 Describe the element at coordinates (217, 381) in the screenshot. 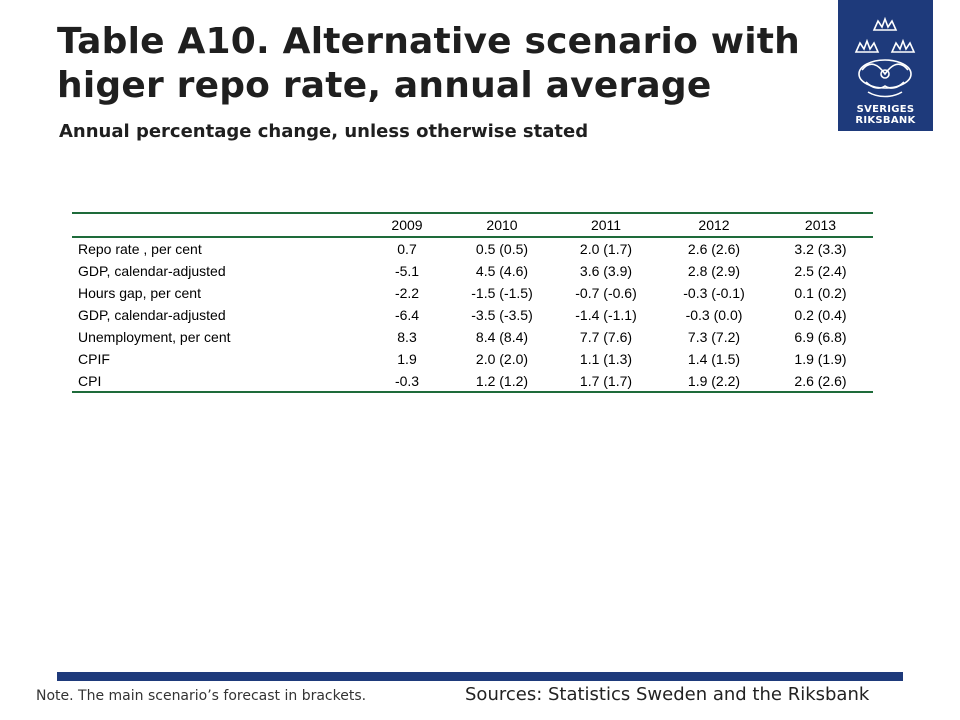

I see `row-label: CPI` at that location.